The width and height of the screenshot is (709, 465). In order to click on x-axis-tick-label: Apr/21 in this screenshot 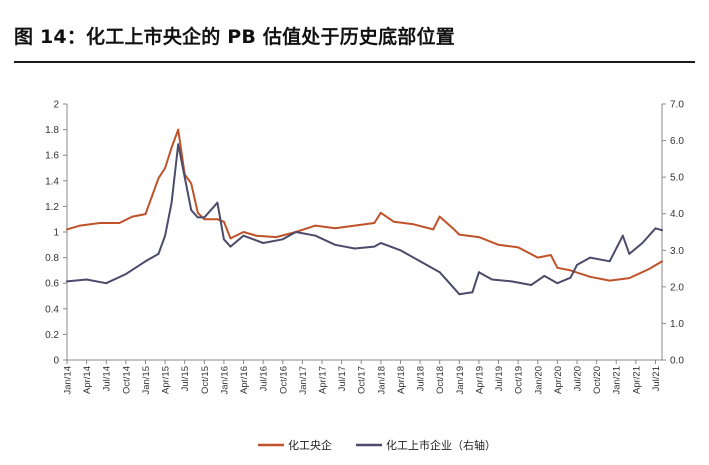, I will do `click(636, 380)`.